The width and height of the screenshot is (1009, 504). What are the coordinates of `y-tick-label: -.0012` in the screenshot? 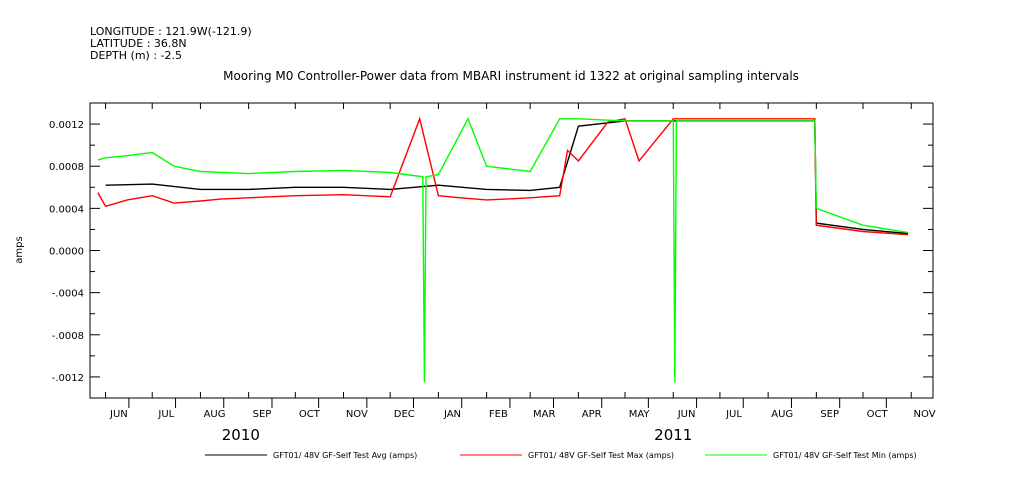 It's located at (68, 378).